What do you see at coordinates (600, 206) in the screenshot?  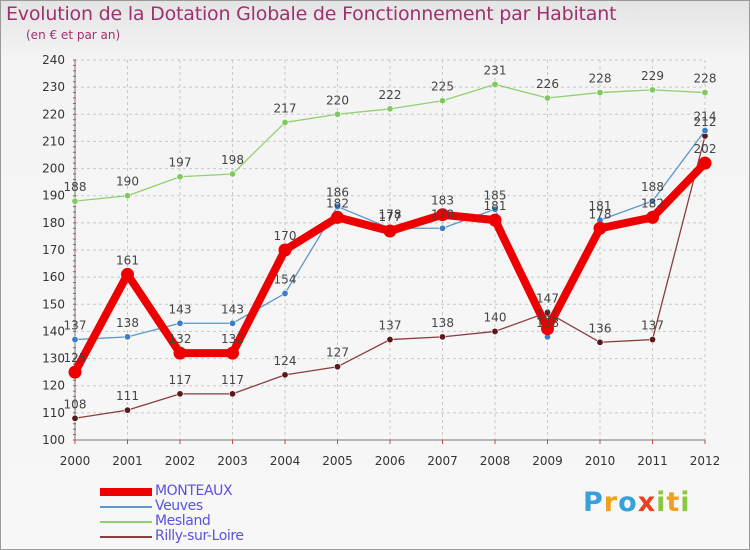 I see `data-label-veuves: 181` at bounding box center [600, 206].